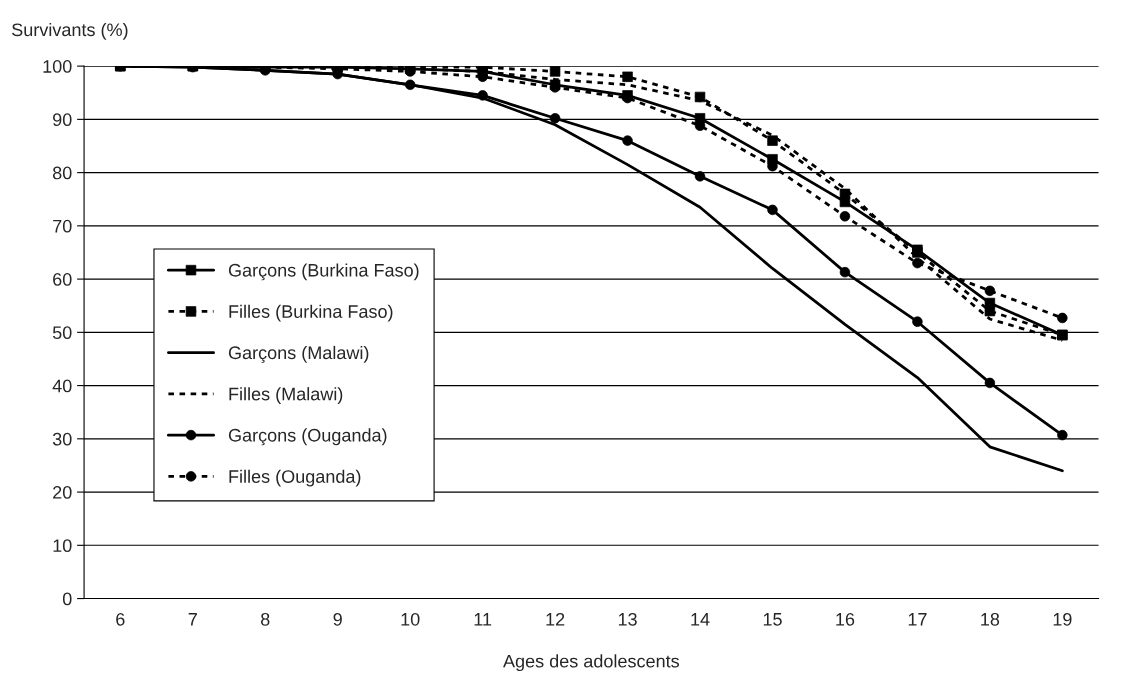 The height and width of the screenshot is (696, 1121). I want to click on legend-label: Garçons (Malawi), so click(298, 354).